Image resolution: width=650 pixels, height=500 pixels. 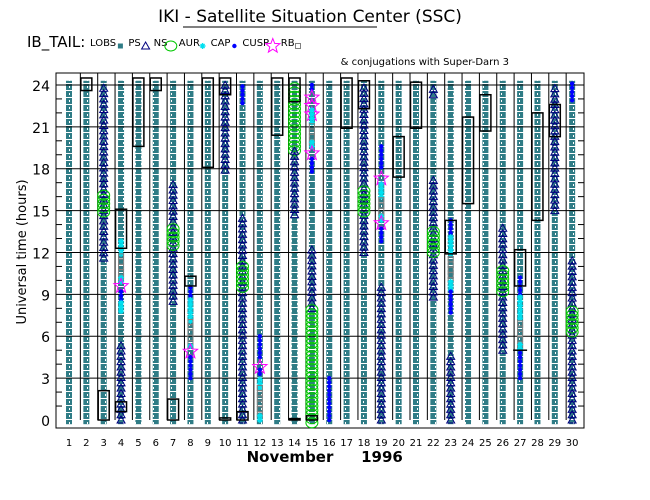 I want to click on star-mark, so click(x=121, y=285).